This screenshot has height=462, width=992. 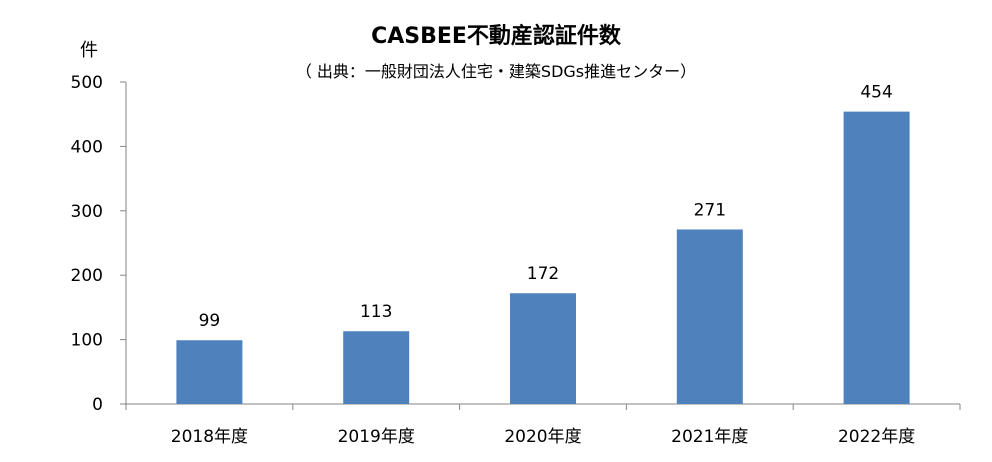 I want to click on data-label: 113, so click(x=376, y=312).